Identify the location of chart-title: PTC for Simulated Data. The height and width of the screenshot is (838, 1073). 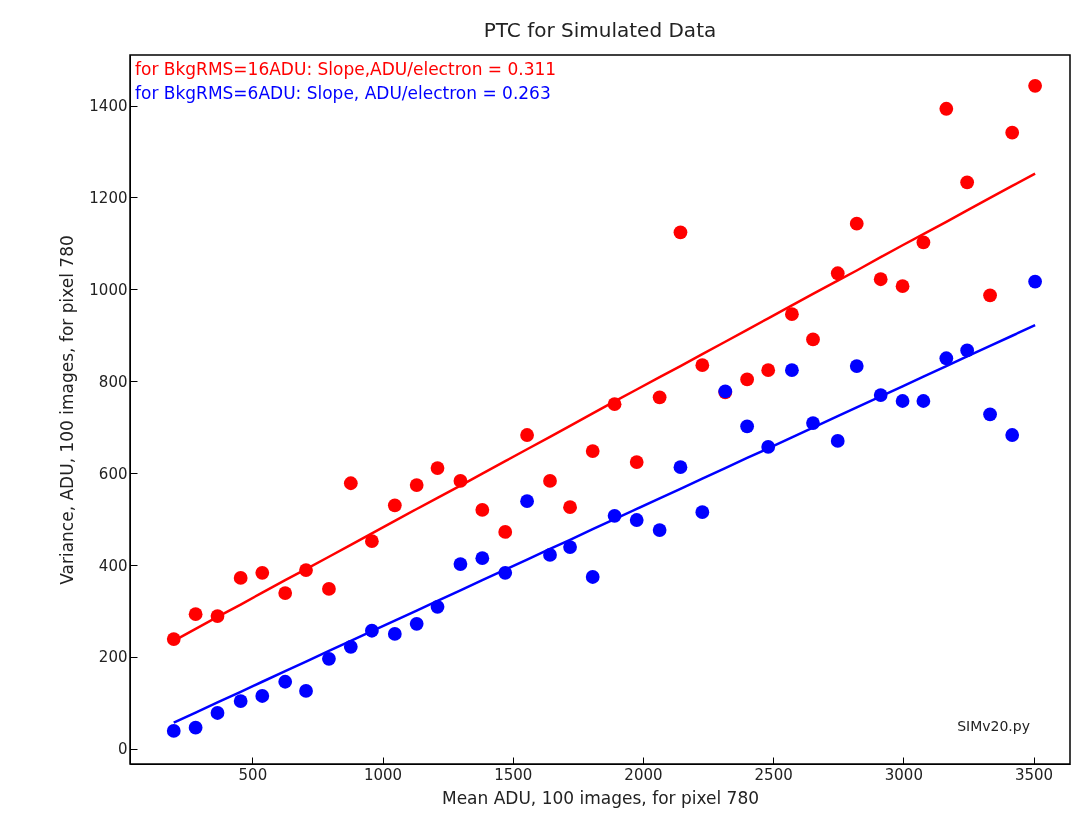
(600, 30).